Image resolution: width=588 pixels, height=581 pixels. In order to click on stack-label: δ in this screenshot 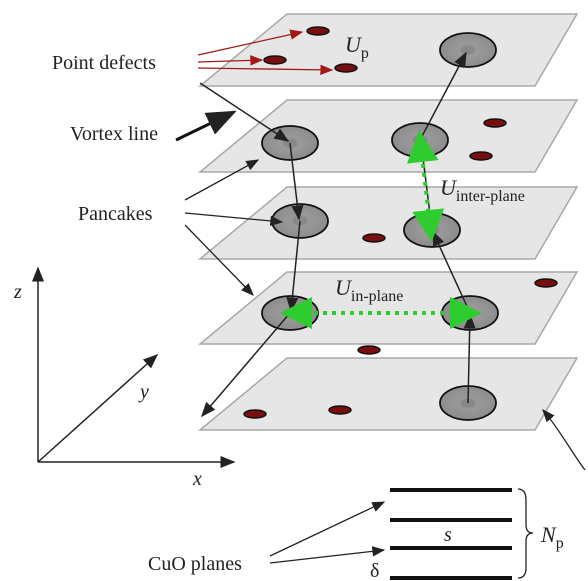, I will do `click(374, 570)`.